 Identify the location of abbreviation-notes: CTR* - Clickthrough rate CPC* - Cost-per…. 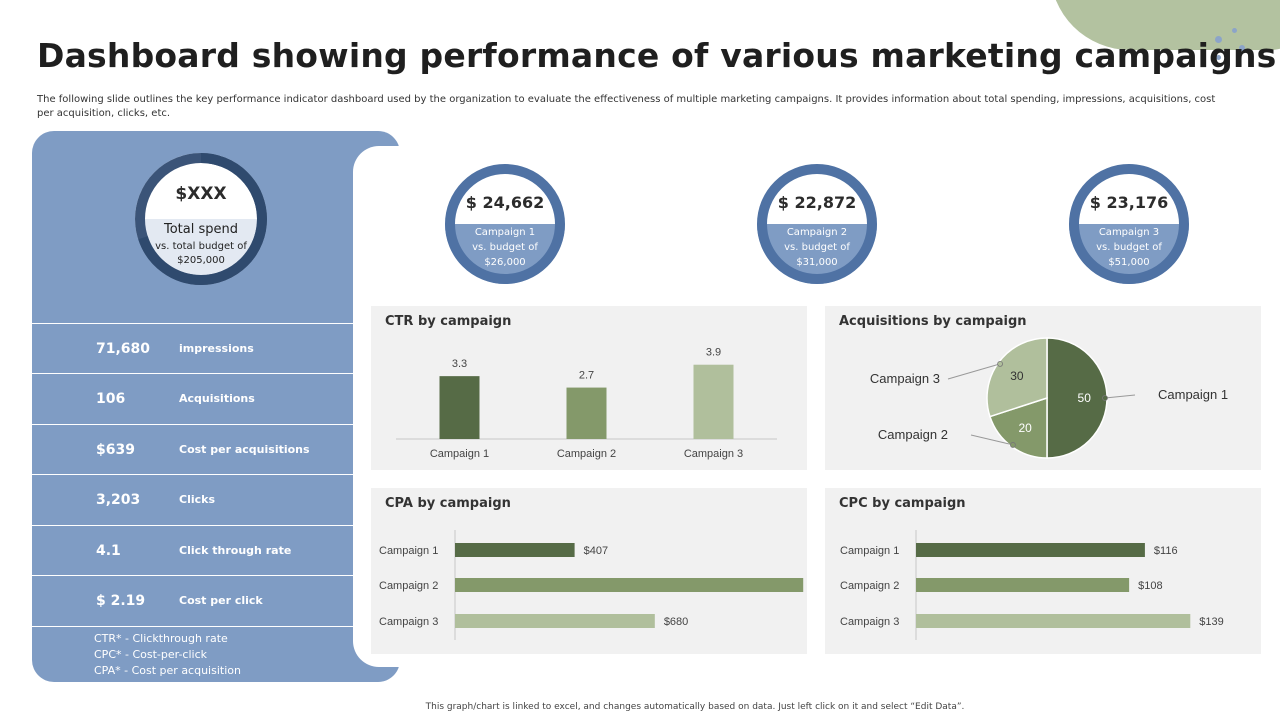
(167, 655).